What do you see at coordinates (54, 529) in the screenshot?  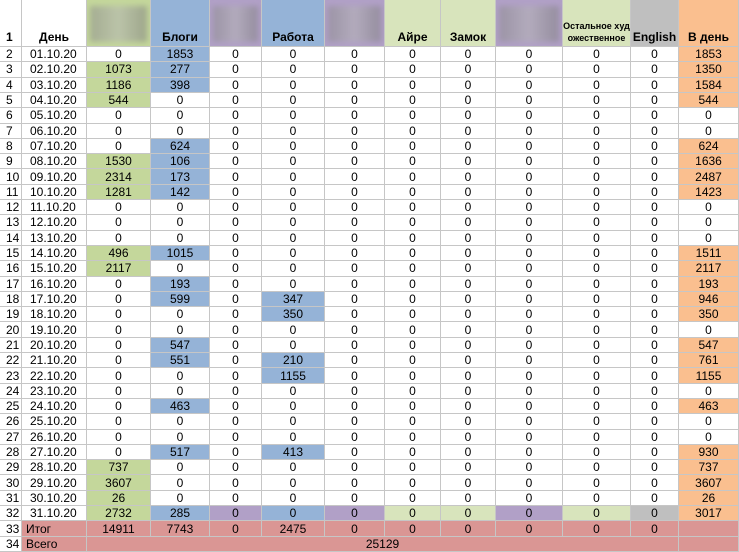 I see `total-label: Итог` at bounding box center [54, 529].